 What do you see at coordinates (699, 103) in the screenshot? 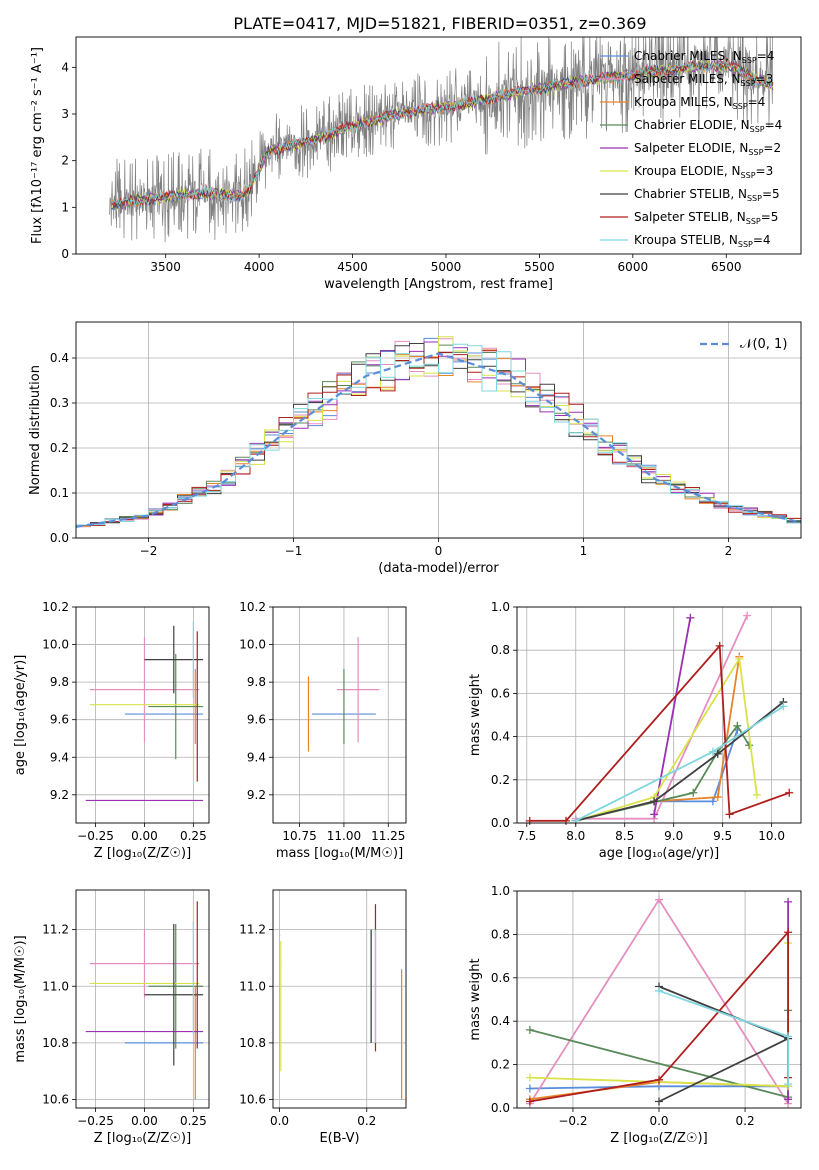
I see `legend-label-kroupa-miles: Kroupa MILES, NSSP=4` at bounding box center [699, 103].